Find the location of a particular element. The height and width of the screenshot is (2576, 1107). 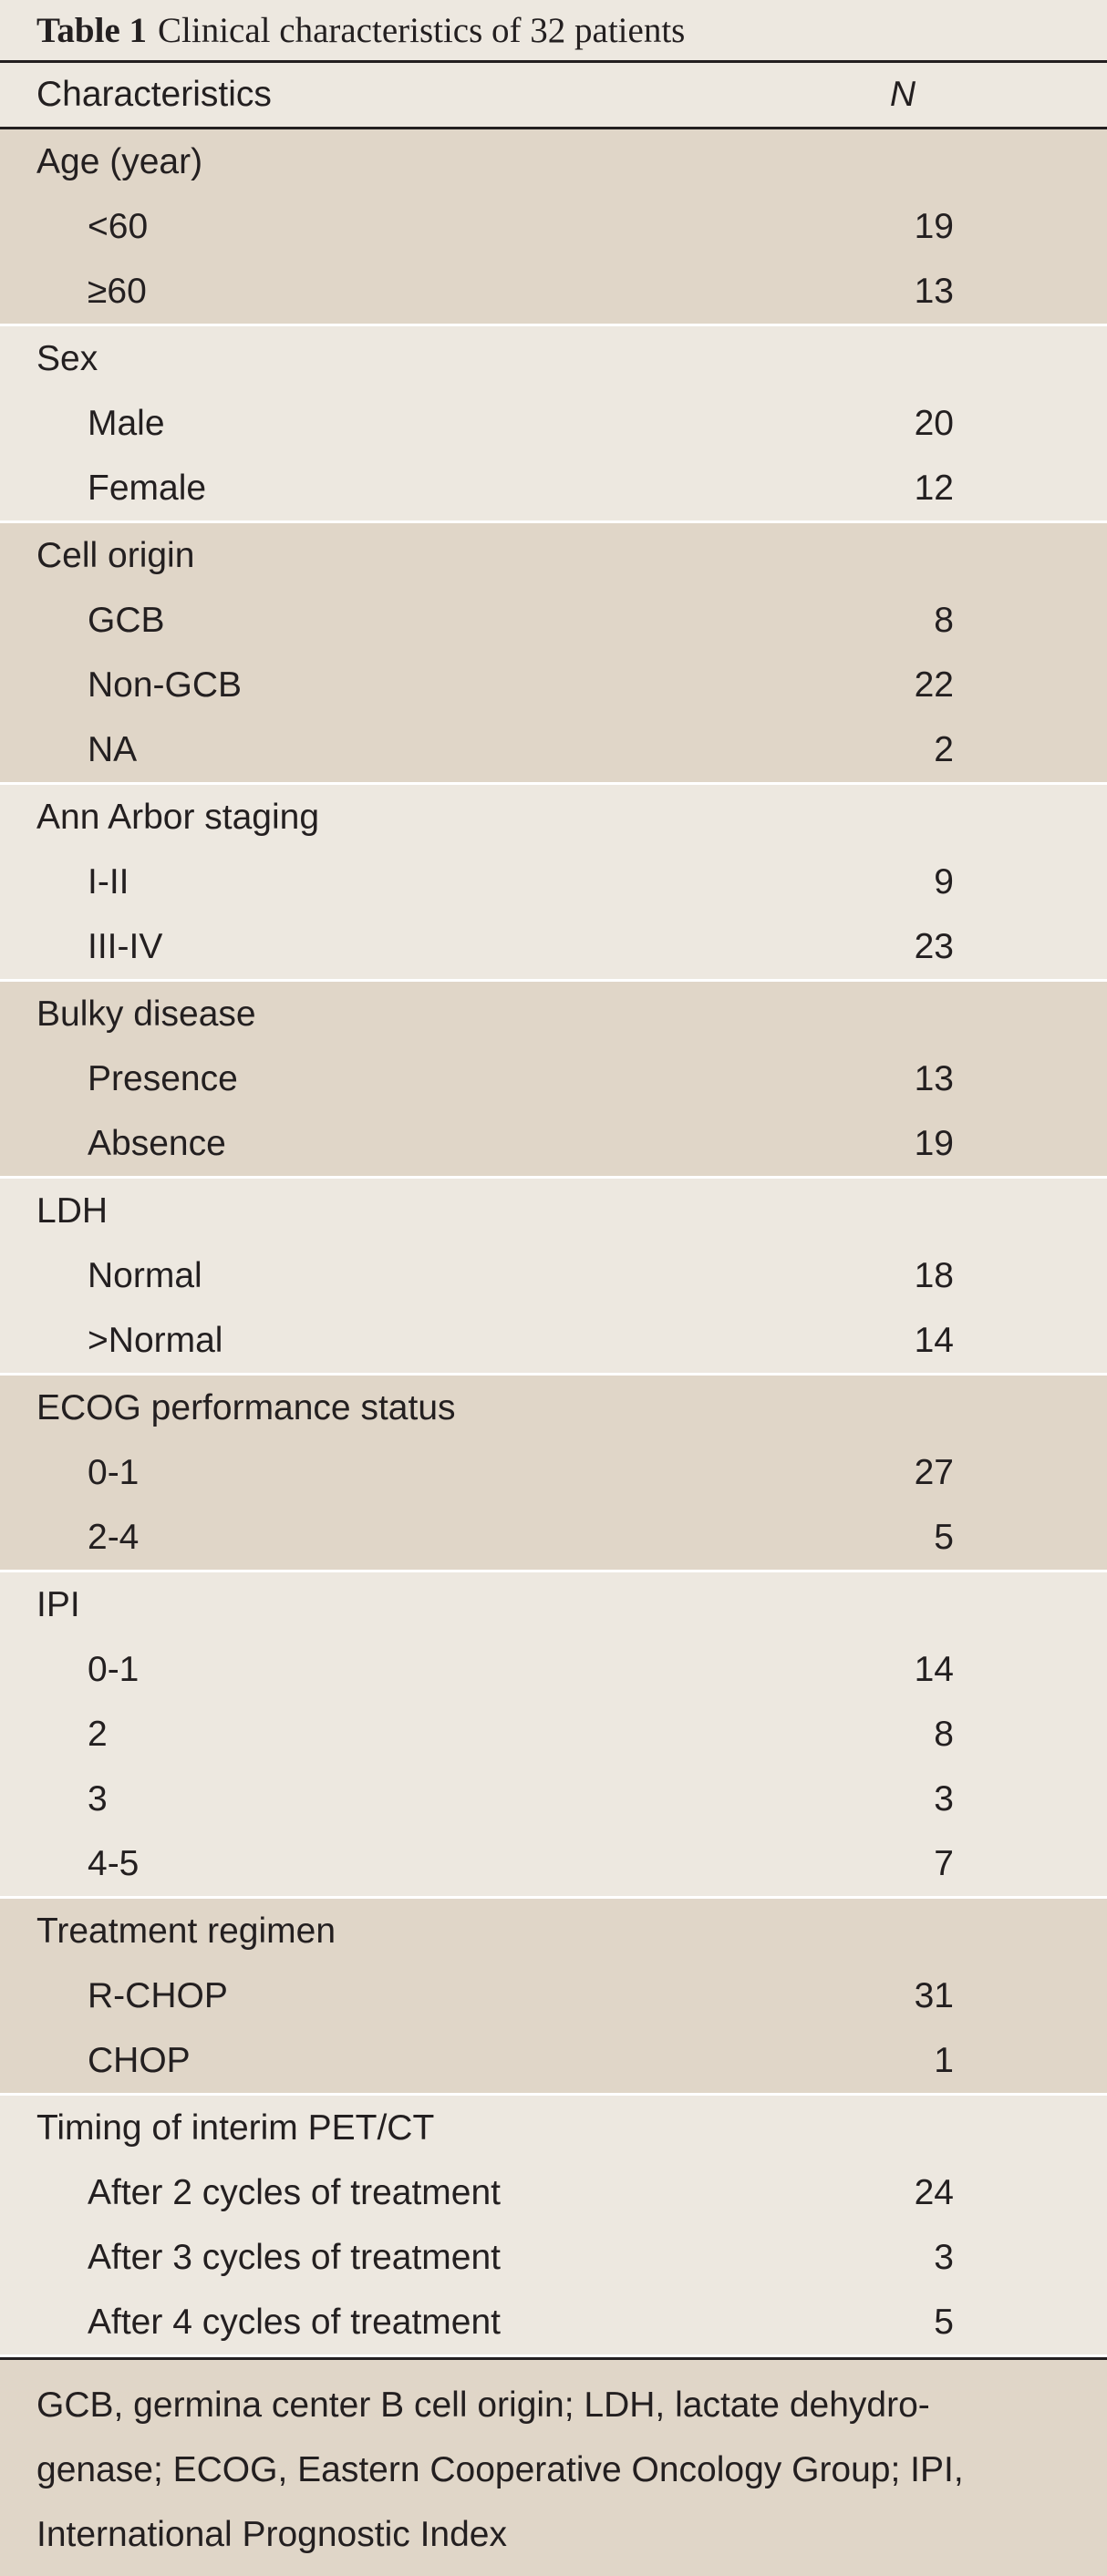

table-row: After 3 cycles of treatment 3 is located at coordinates (553, 2257).